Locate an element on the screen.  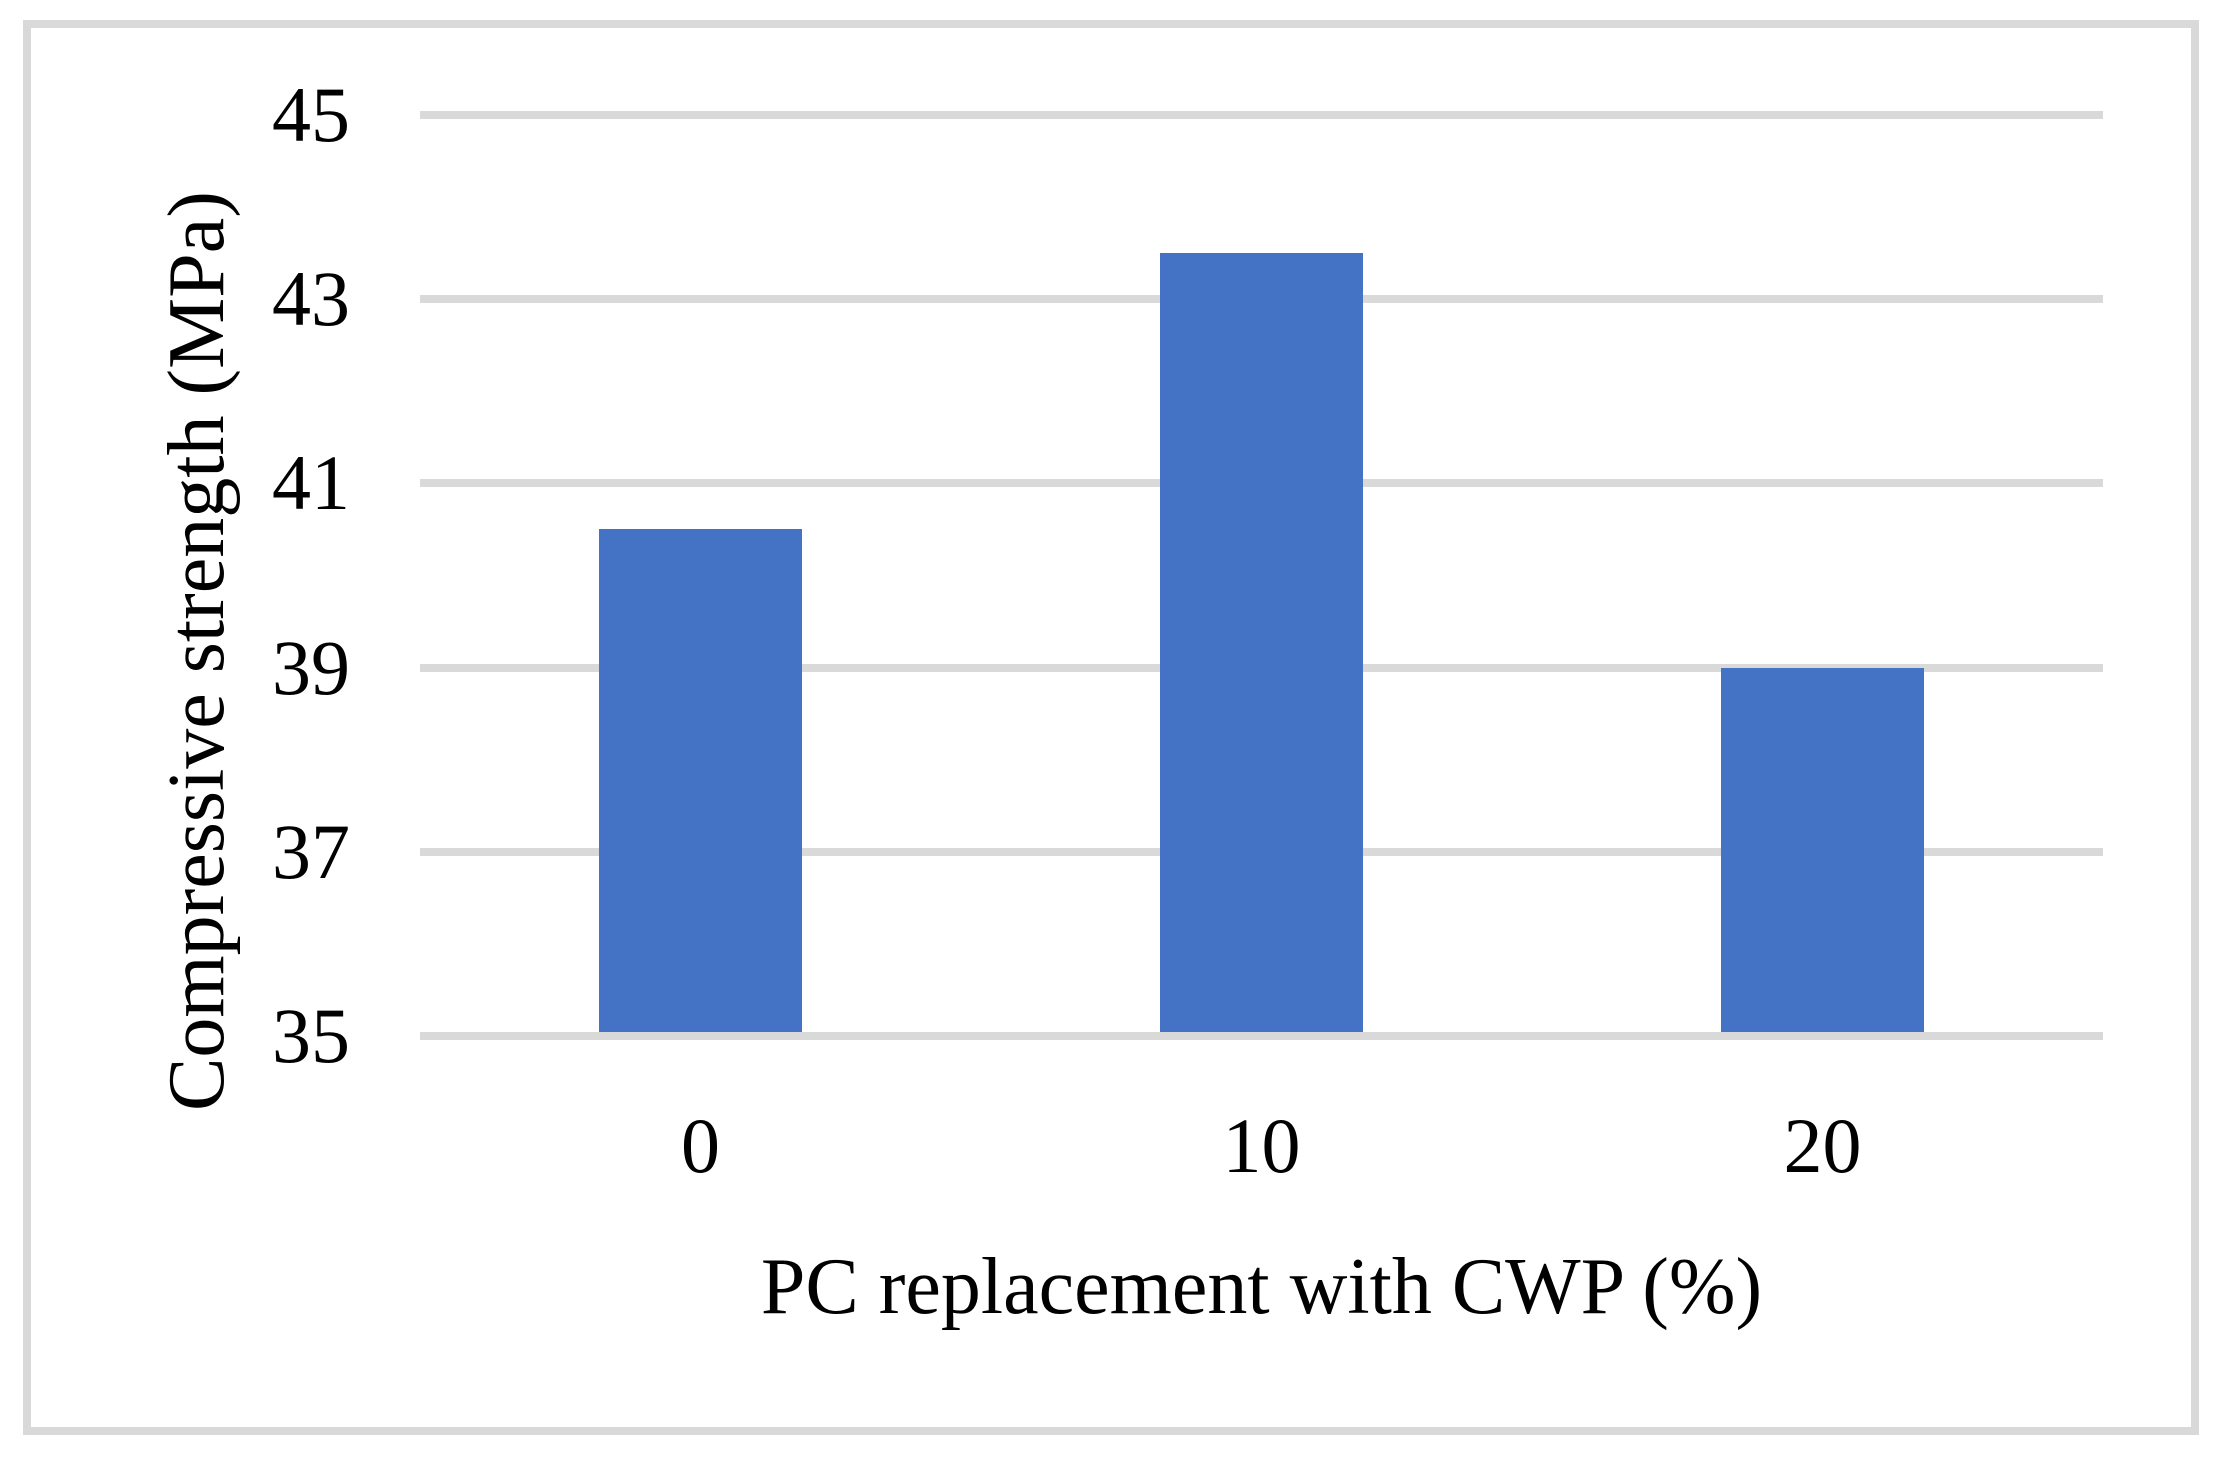
x-tick-label-20: 20 is located at coordinates (1822, 1145).